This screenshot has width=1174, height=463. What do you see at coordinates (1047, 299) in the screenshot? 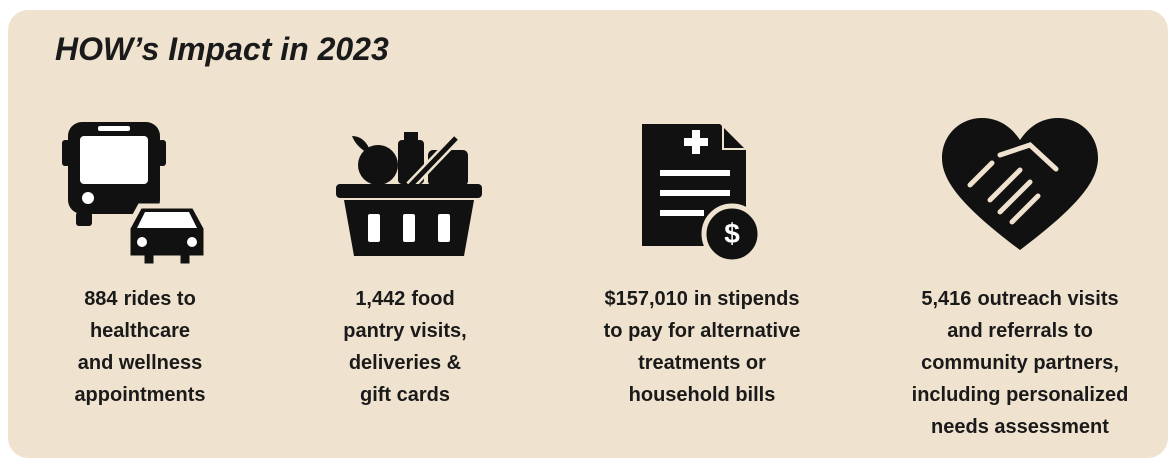
I see `item-text: outreach visits` at bounding box center [1047, 299].